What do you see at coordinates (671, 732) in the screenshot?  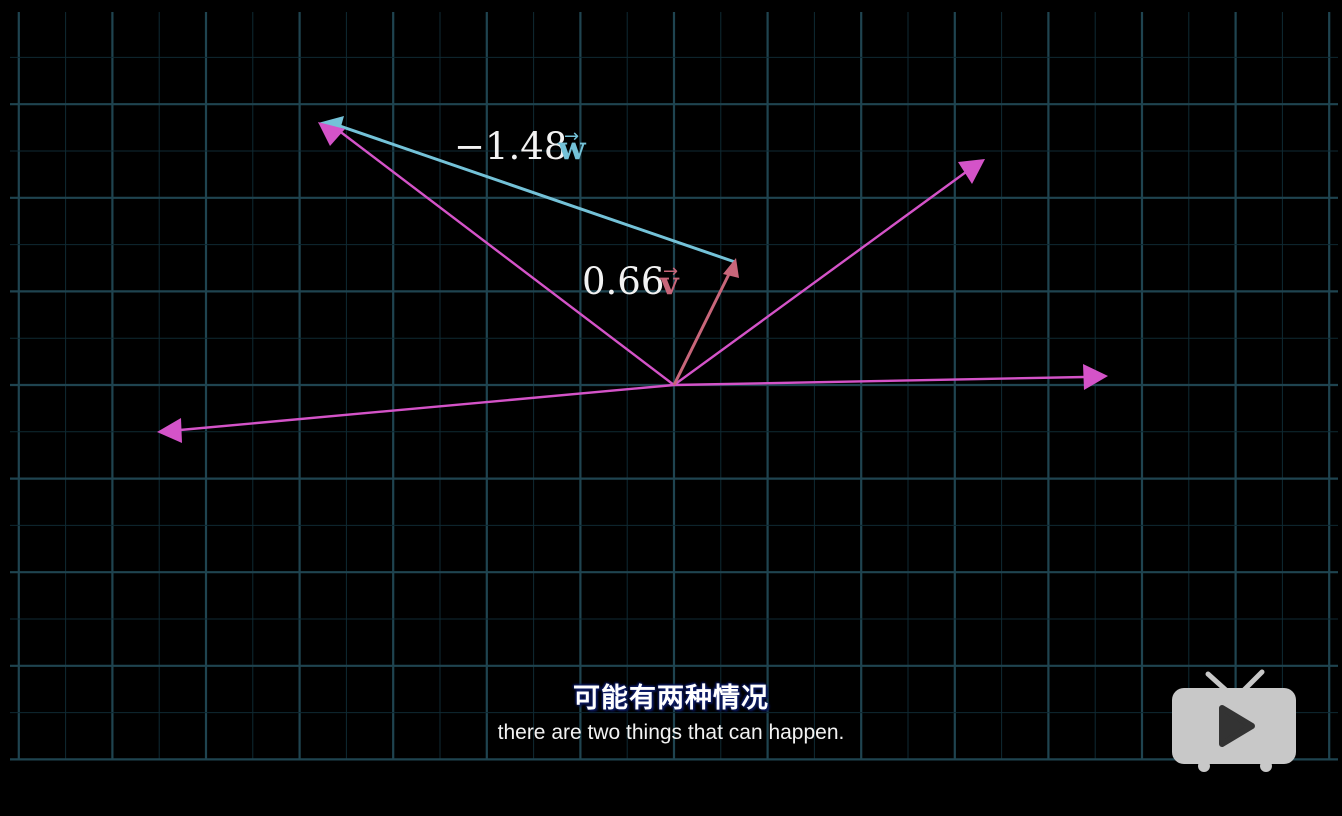 I see `subtitle-english: there are two things that can happen.` at bounding box center [671, 732].